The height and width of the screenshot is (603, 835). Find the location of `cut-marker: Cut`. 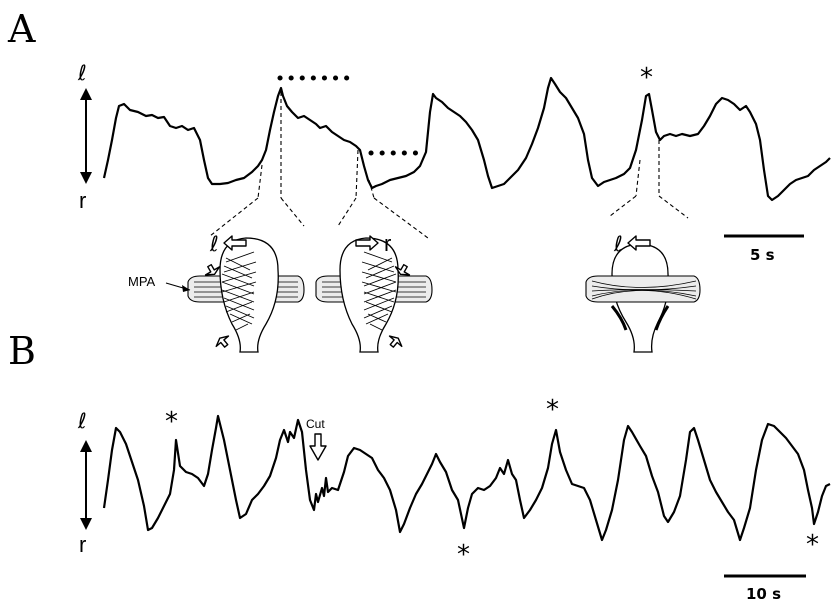

cut-marker: Cut is located at coordinates (316, 439).